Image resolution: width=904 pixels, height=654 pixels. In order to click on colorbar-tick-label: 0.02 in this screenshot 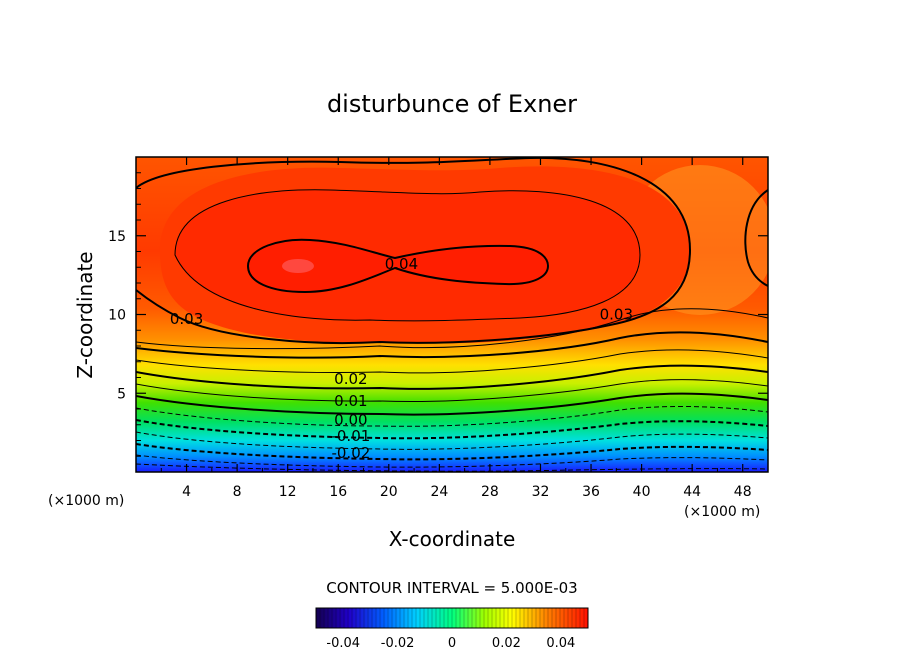, I will do `click(506, 643)`.